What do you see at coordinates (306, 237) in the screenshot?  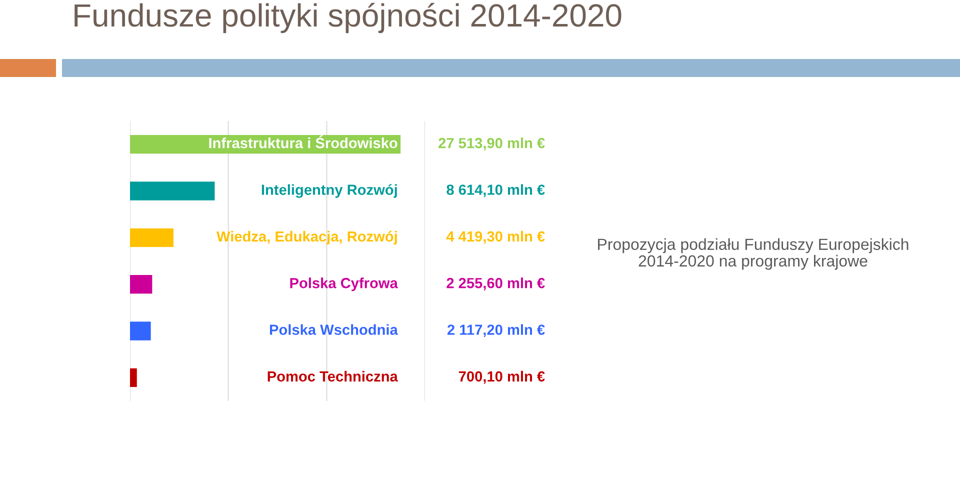 I see `y-tick-label: Wiedza, Edukacja, Rozwój` at bounding box center [306, 237].